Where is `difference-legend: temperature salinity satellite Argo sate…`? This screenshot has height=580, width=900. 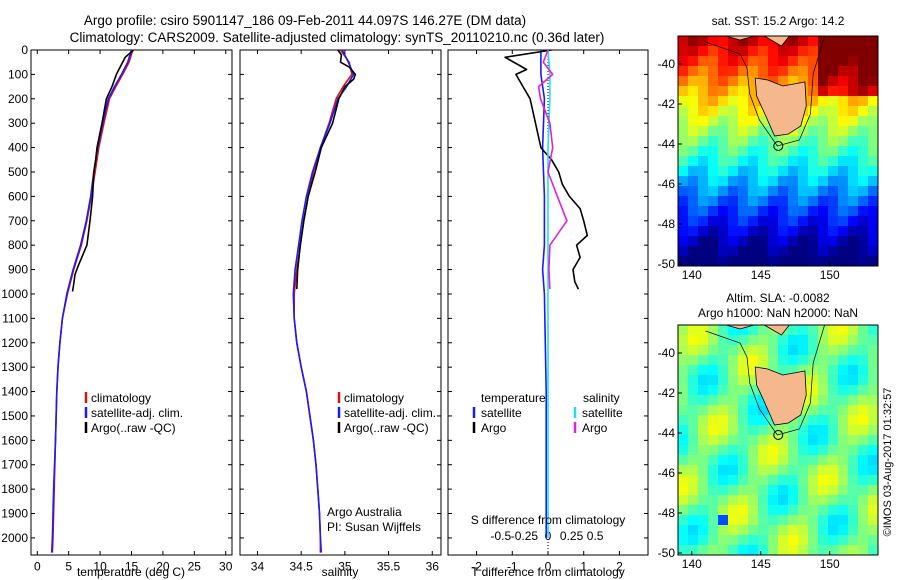
difference-legend: temperature salinity satellite Argo sate… is located at coordinates (547, 413).